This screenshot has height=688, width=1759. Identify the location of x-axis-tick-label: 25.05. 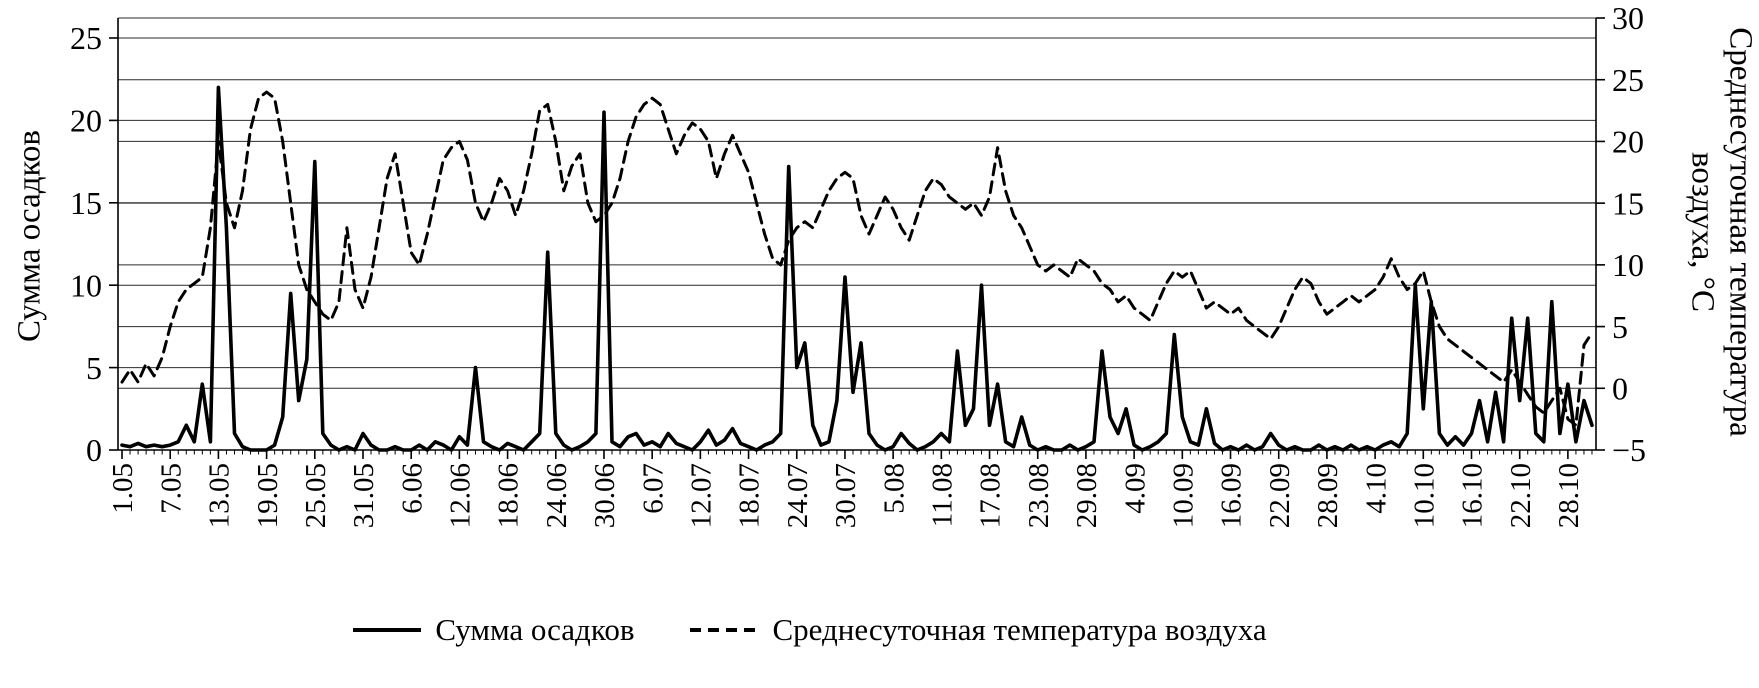
(316, 495).